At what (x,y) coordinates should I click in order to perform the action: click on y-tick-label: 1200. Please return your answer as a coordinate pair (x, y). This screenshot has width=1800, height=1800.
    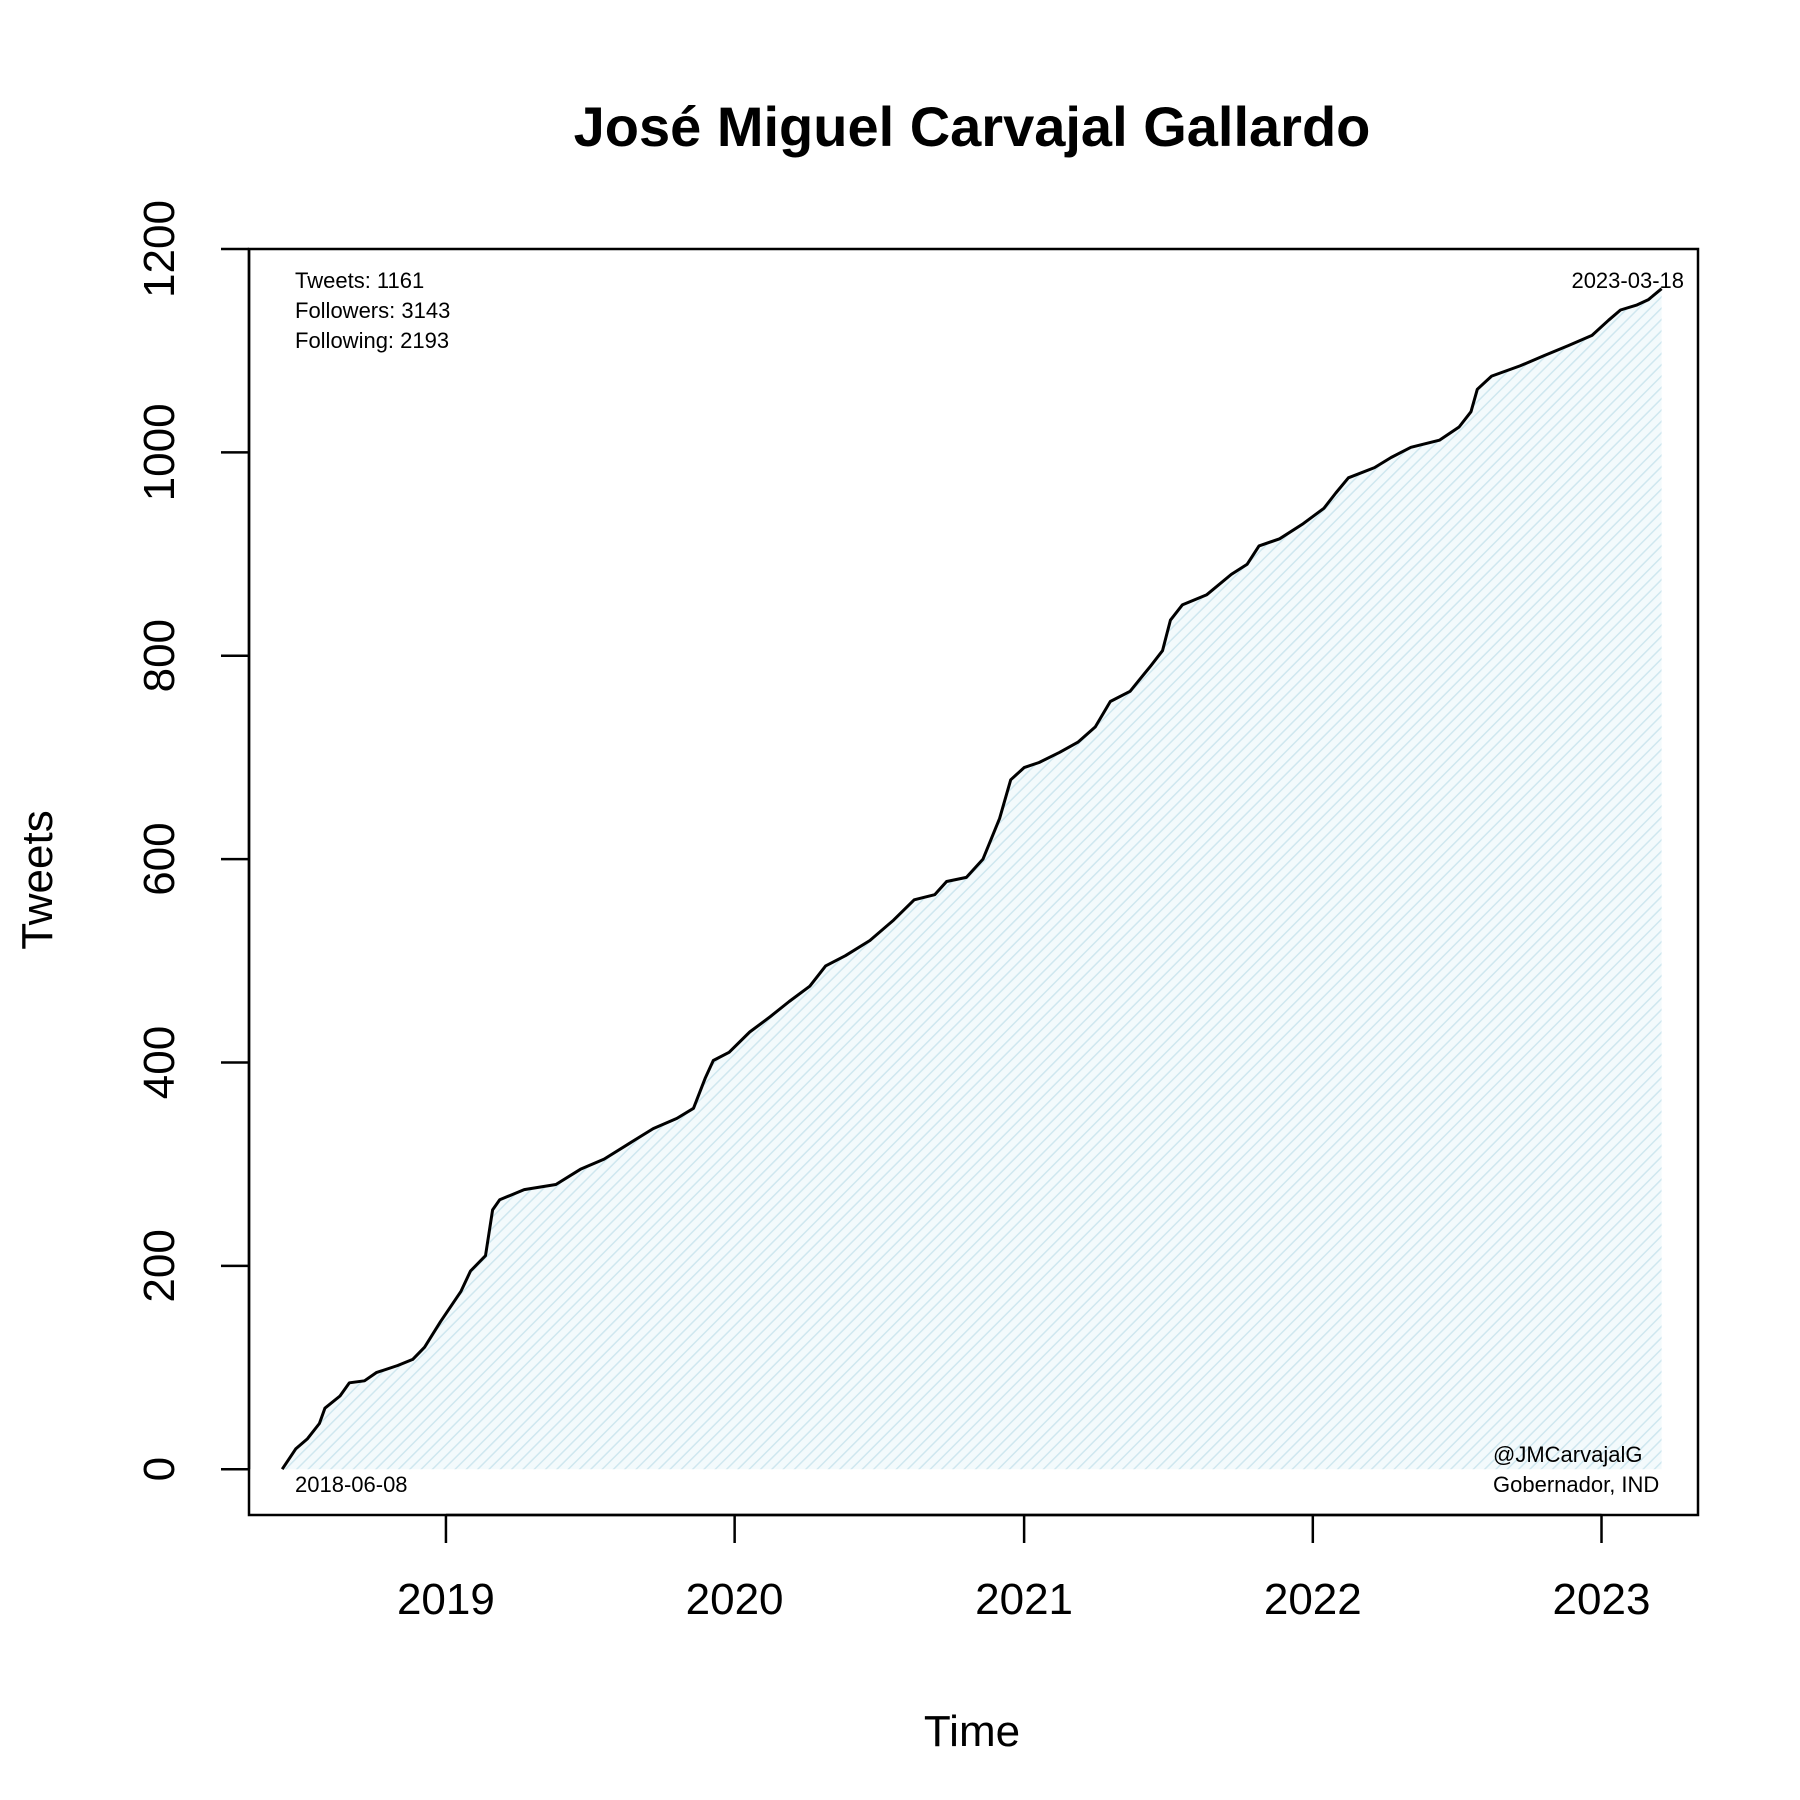
    Looking at the image, I should click on (159, 249).